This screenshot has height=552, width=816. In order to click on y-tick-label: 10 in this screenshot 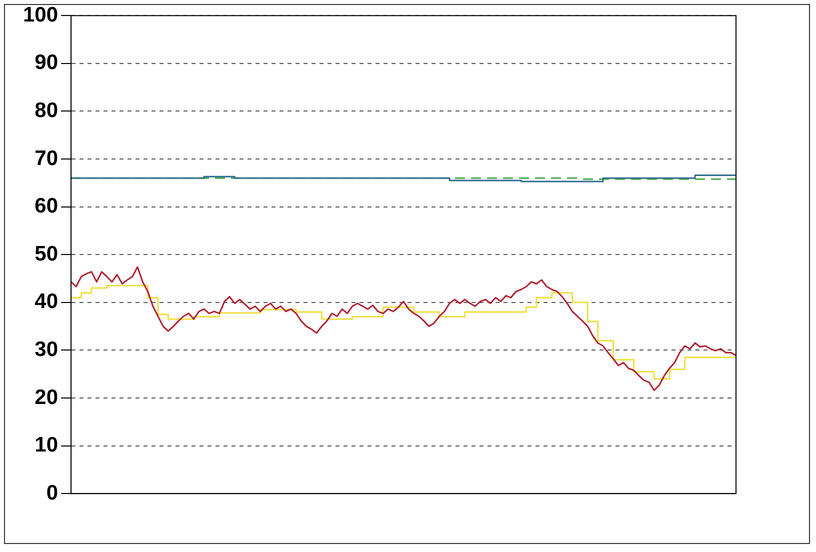, I will do `click(46, 445)`.